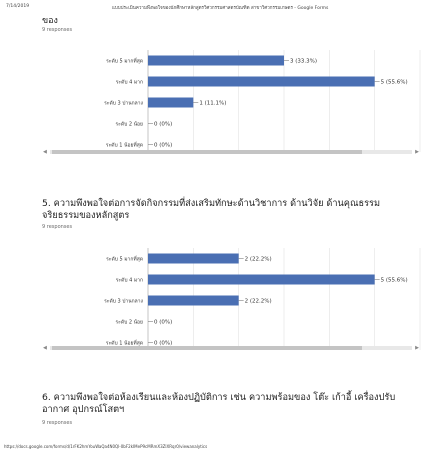 This screenshot has height=451, width=426. I want to click on chart-1-scrollbar: ◀ ▶, so click(231, 152).